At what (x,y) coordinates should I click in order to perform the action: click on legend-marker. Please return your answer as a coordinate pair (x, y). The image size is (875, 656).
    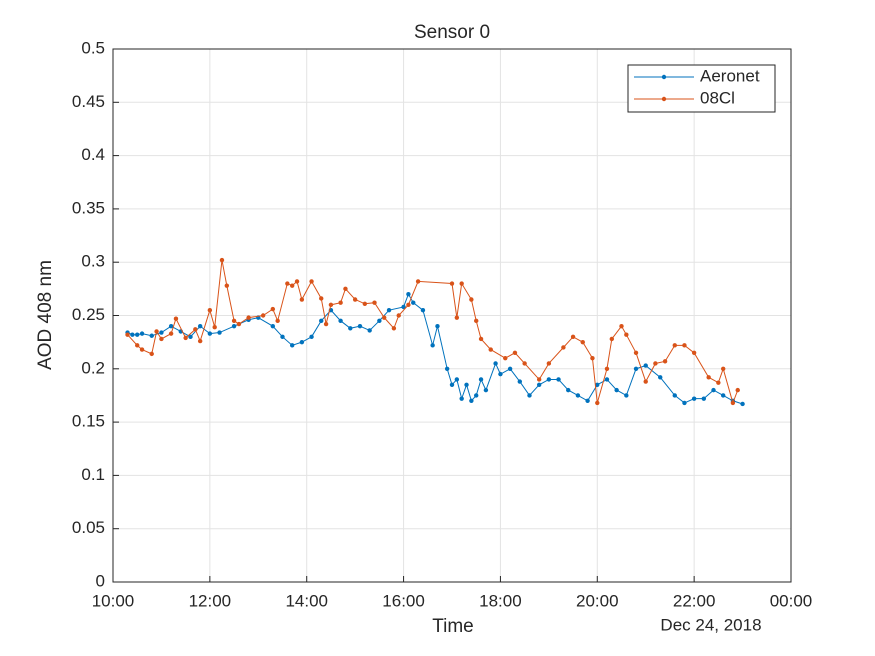
    Looking at the image, I should click on (664, 99).